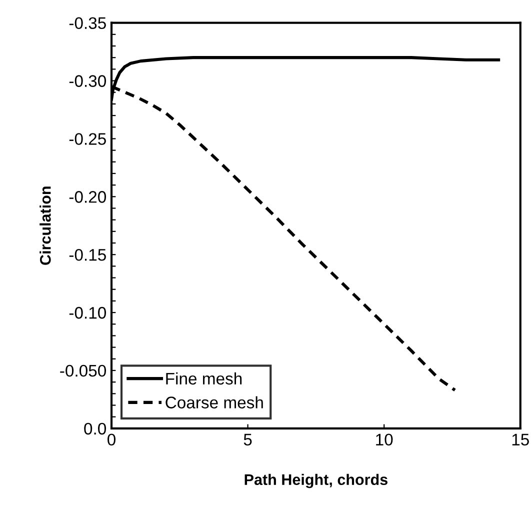  Describe the element at coordinates (520, 440) in the screenshot. I see `x-tick-label: 15` at that location.